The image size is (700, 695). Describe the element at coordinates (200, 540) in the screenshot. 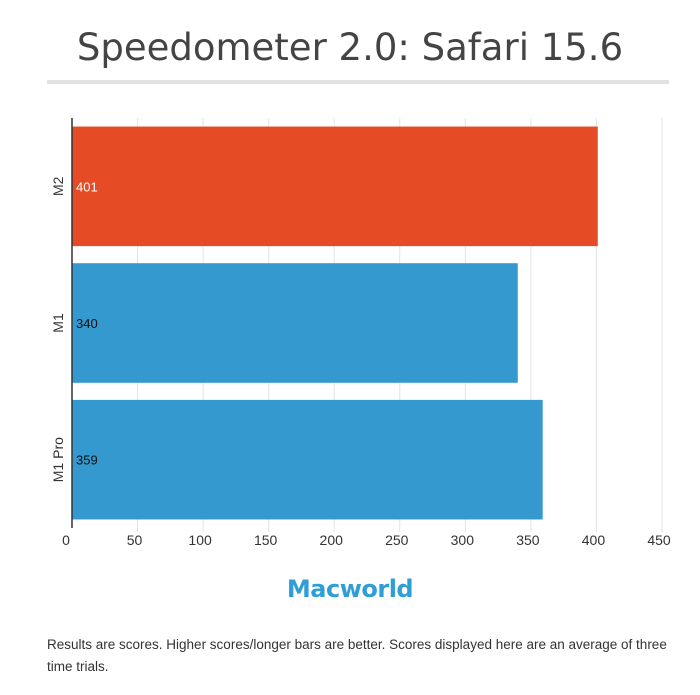

I see `x-tick-label: 100` at that location.